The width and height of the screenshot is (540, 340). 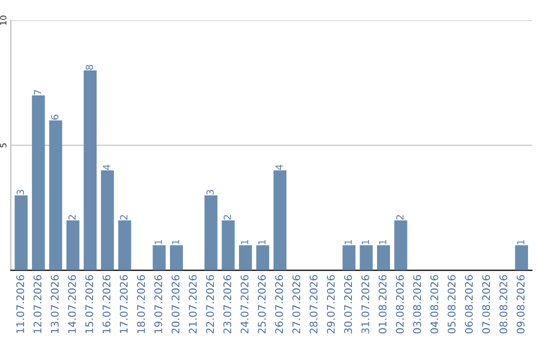 What do you see at coordinates (503, 304) in the screenshot?
I see `x-tick-label: 08.08.2026` at bounding box center [503, 304].